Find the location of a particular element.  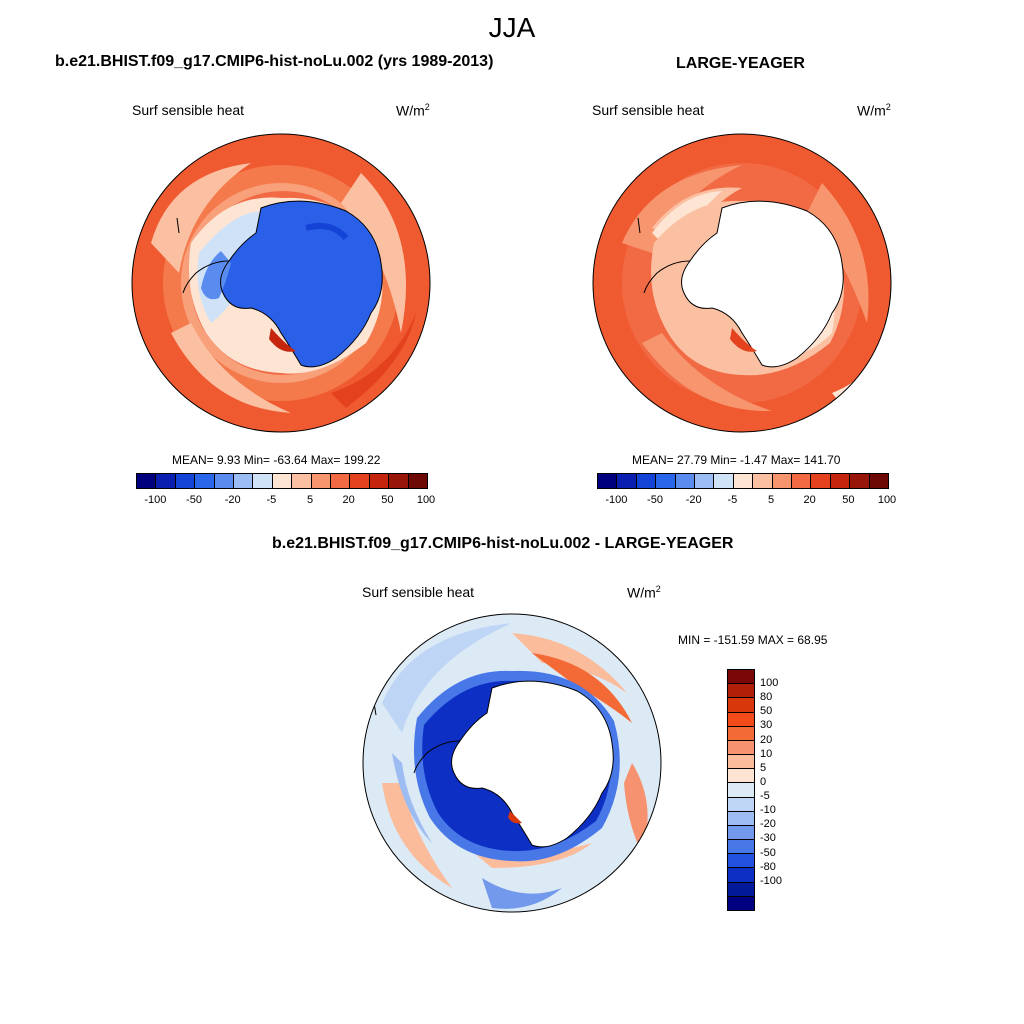

antarctic-peninsula-field is located at coordinates (216, 275).